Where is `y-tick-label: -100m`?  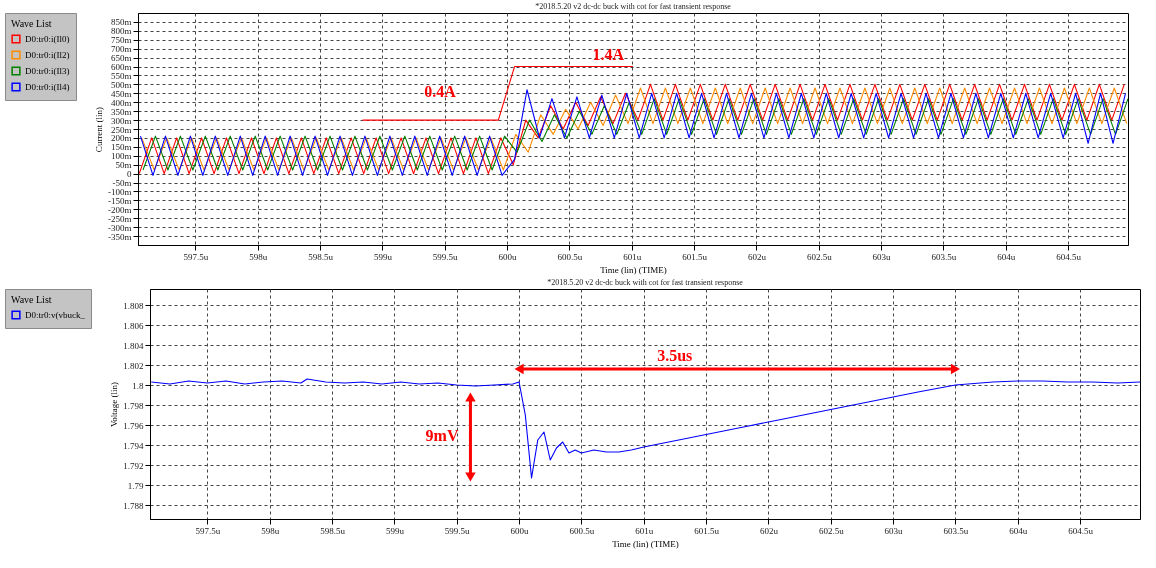
y-tick-label: -100m is located at coordinates (120, 191).